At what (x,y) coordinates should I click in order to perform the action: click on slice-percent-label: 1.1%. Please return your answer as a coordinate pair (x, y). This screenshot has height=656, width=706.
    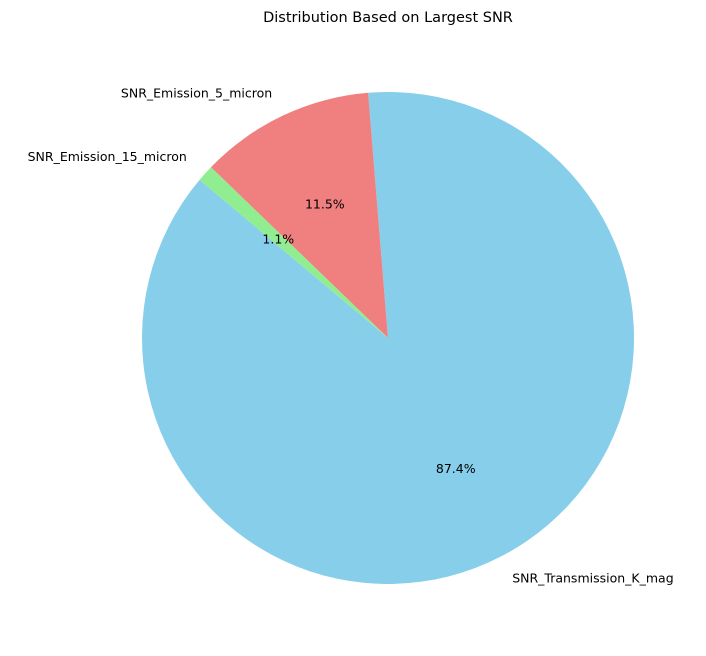
    Looking at the image, I should click on (278, 238).